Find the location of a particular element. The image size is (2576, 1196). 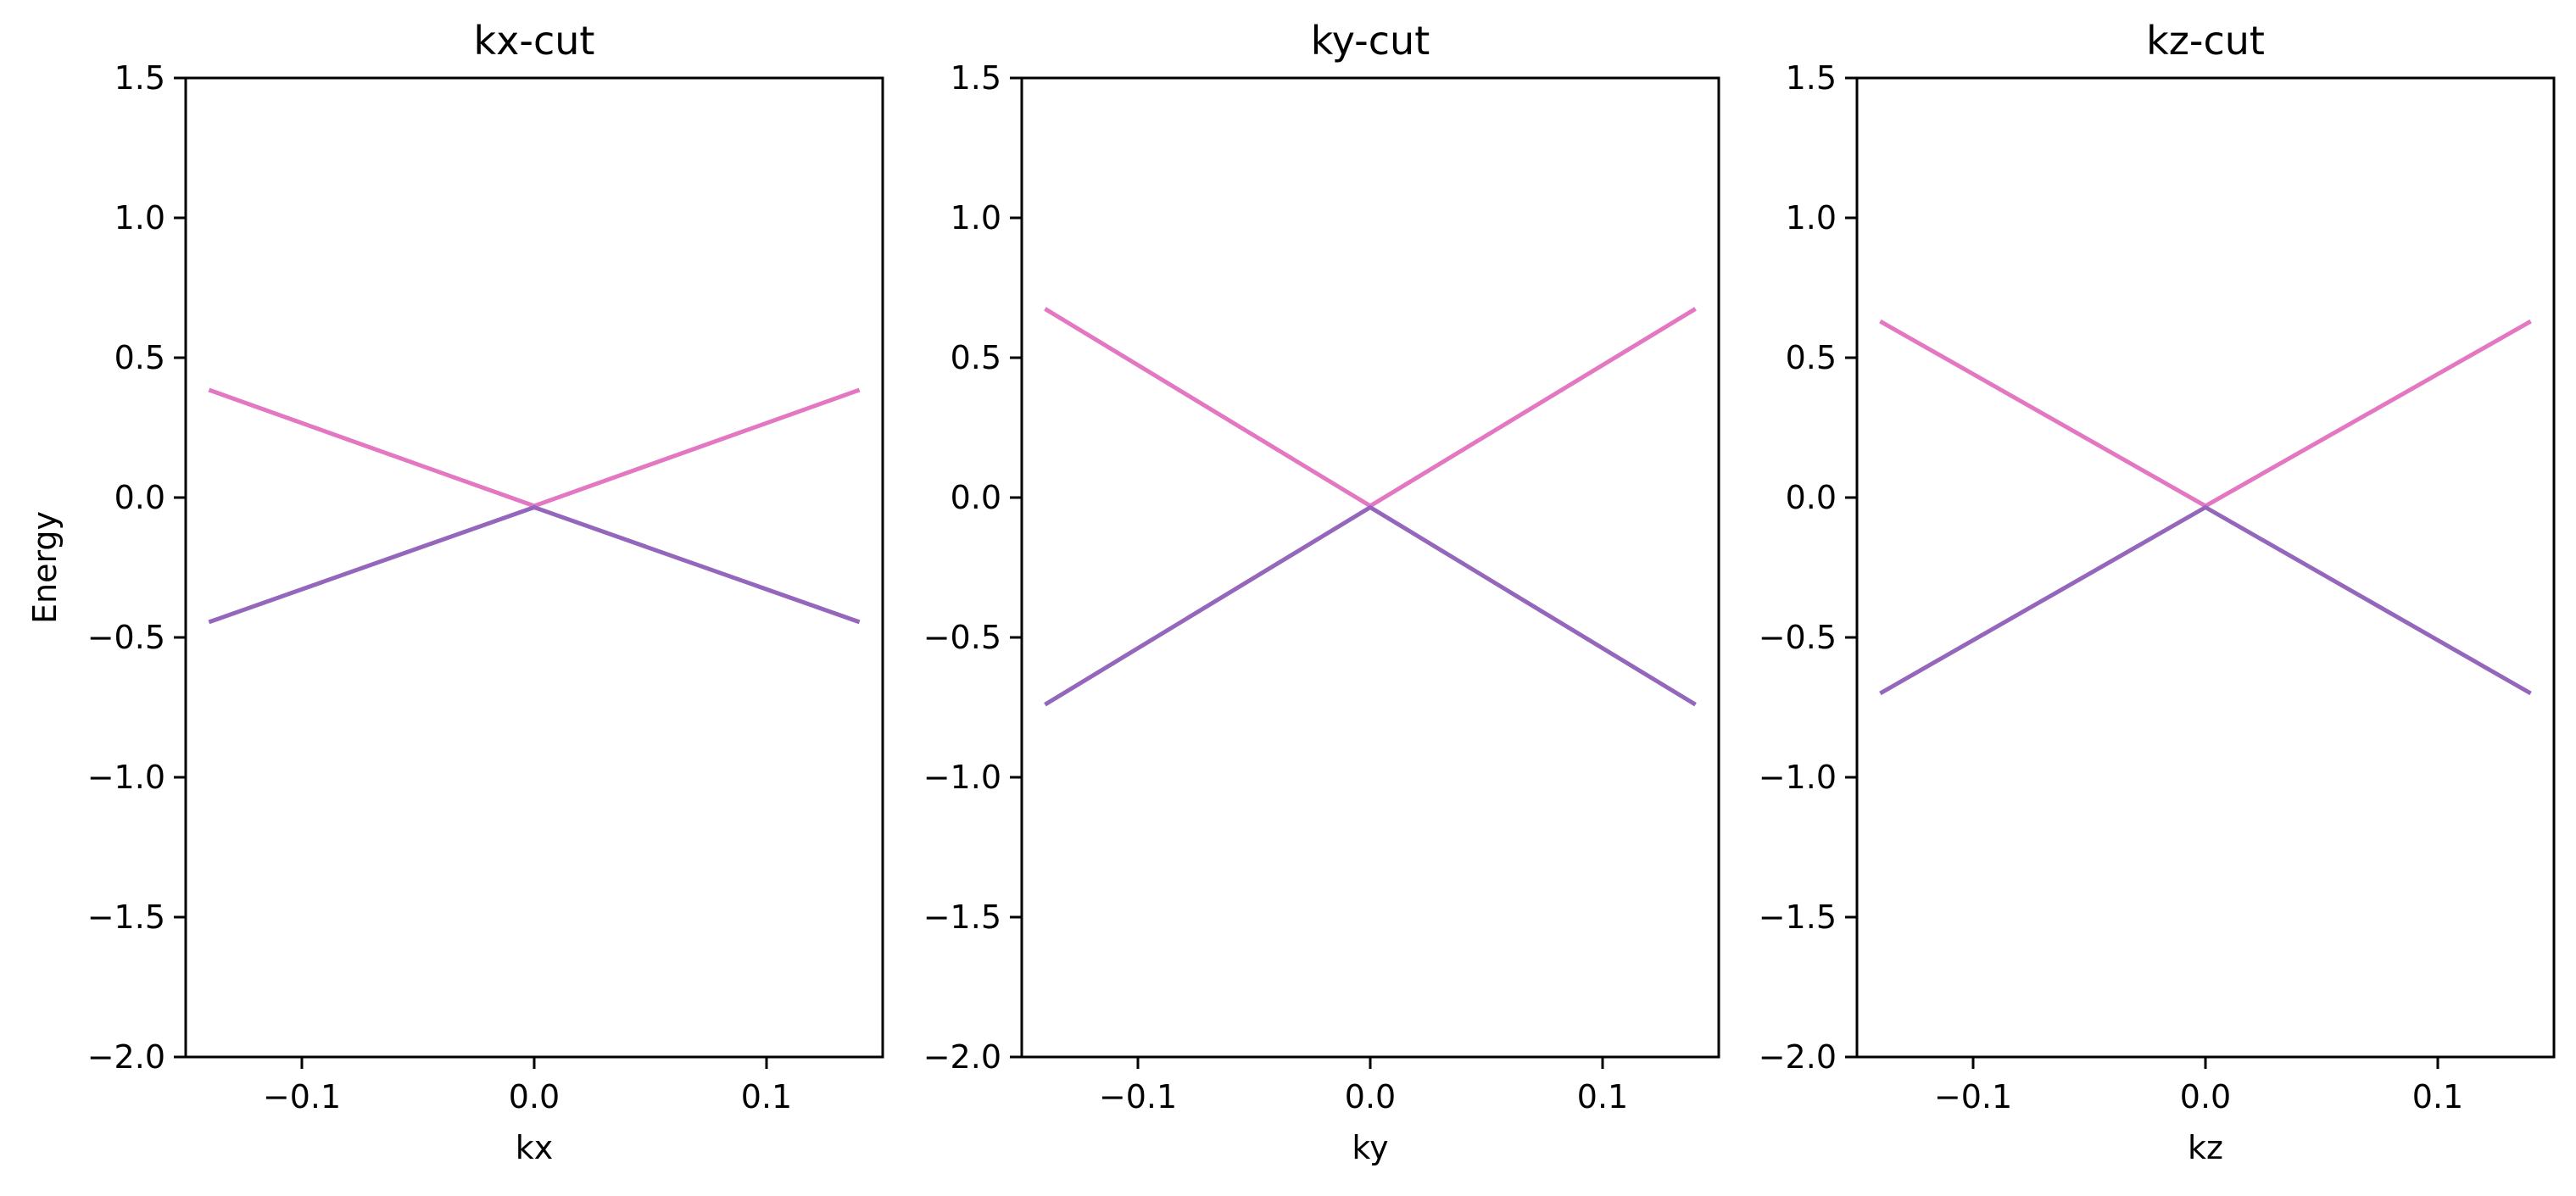

x-axis-label: ky is located at coordinates (1370, 1147).